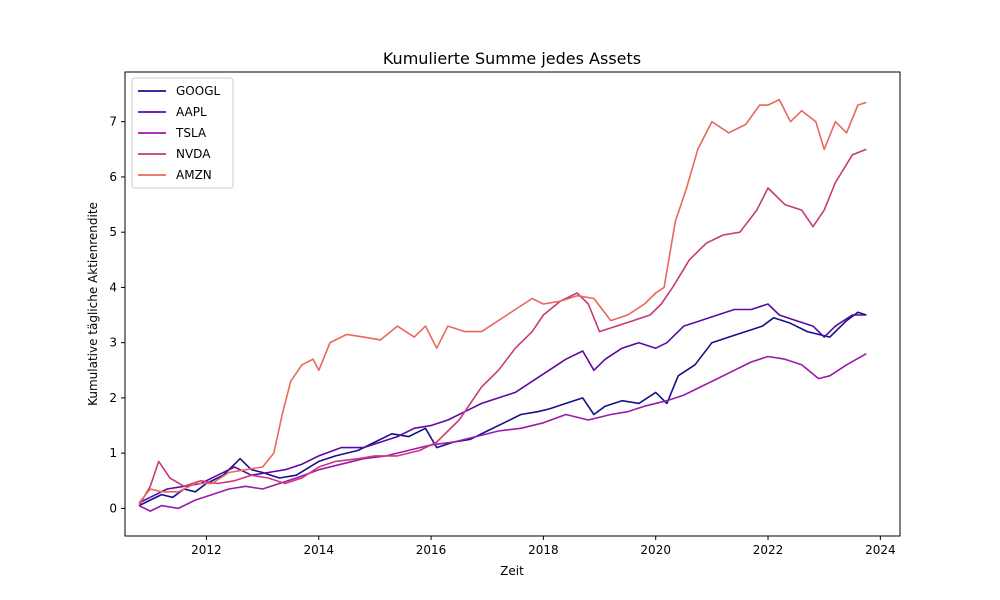  What do you see at coordinates (113, 453) in the screenshot?
I see `y-tick-label: 1` at bounding box center [113, 453].